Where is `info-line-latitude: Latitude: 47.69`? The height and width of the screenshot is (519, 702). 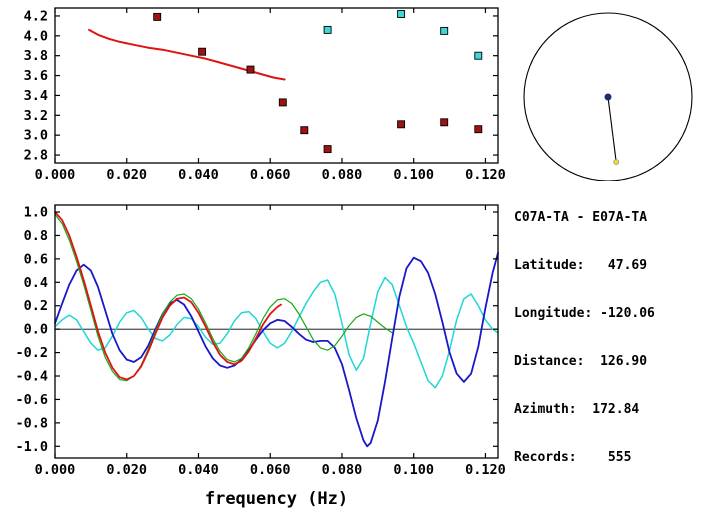
info-line-latitude: Latitude: 47.69 is located at coordinates (581, 265).